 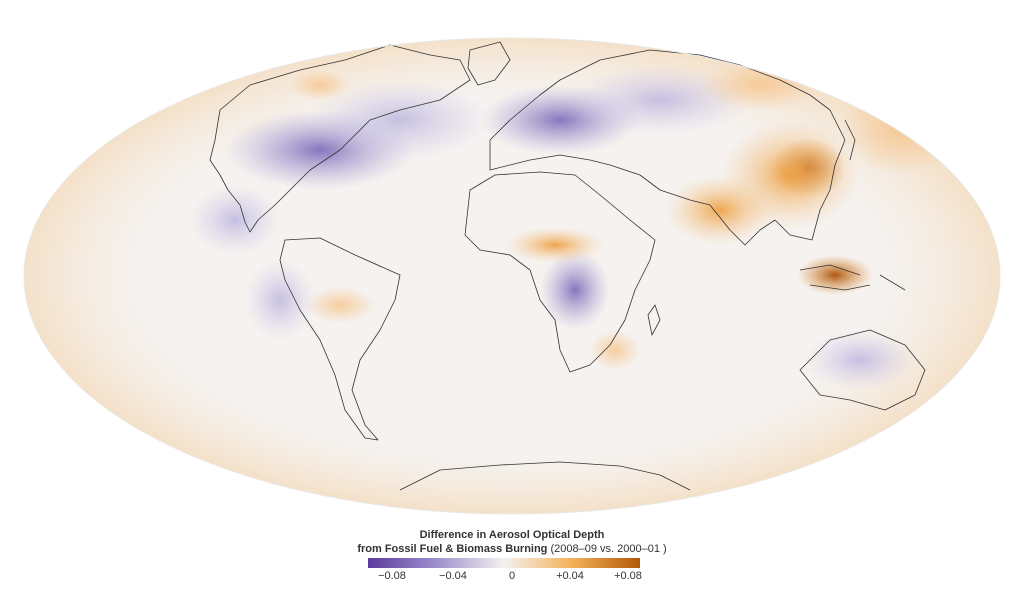 What do you see at coordinates (392, 576) in the screenshot?
I see `colorbar-tick: −0.08` at bounding box center [392, 576].